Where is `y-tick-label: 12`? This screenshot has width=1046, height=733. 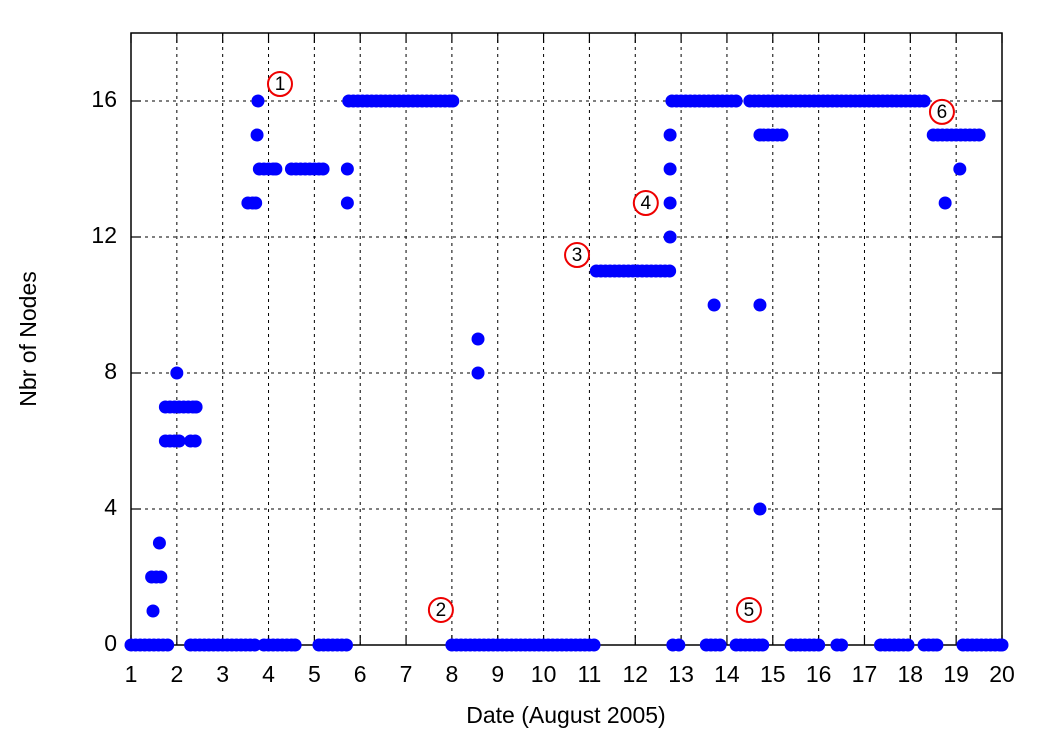 y-tick-label: 12 is located at coordinates (104, 235).